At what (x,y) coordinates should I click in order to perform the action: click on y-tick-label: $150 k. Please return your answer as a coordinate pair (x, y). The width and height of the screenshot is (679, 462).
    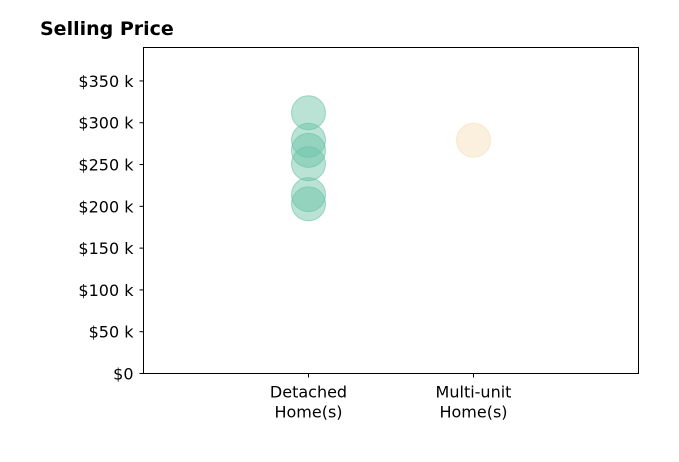
    Looking at the image, I should click on (106, 248).